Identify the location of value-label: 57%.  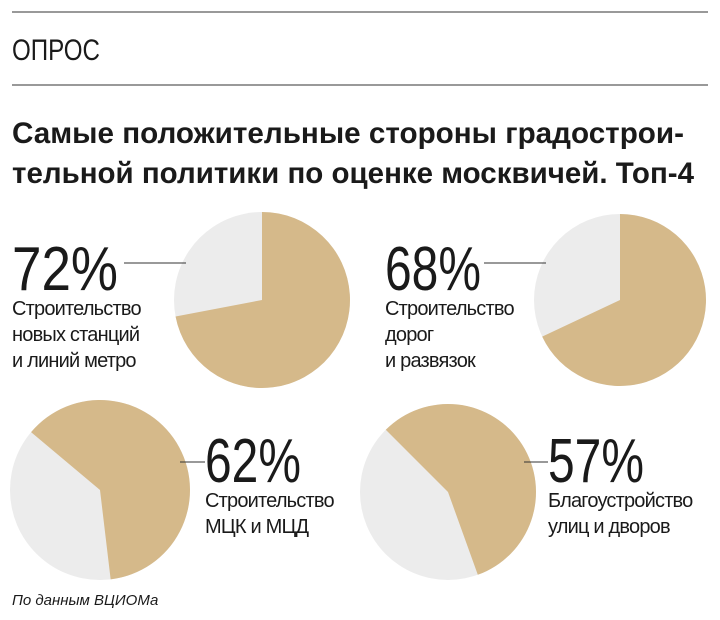
(596, 461).